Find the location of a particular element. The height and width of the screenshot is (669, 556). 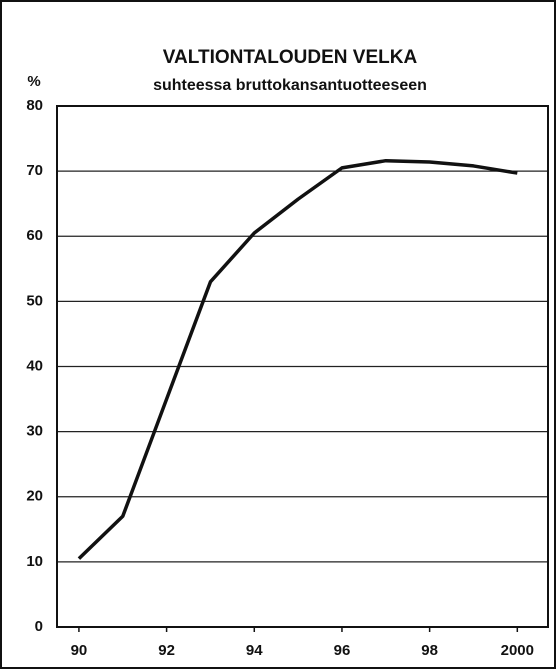

chart-subtitle: suhteessa bruttokansantuotteeseen is located at coordinates (290, 85).